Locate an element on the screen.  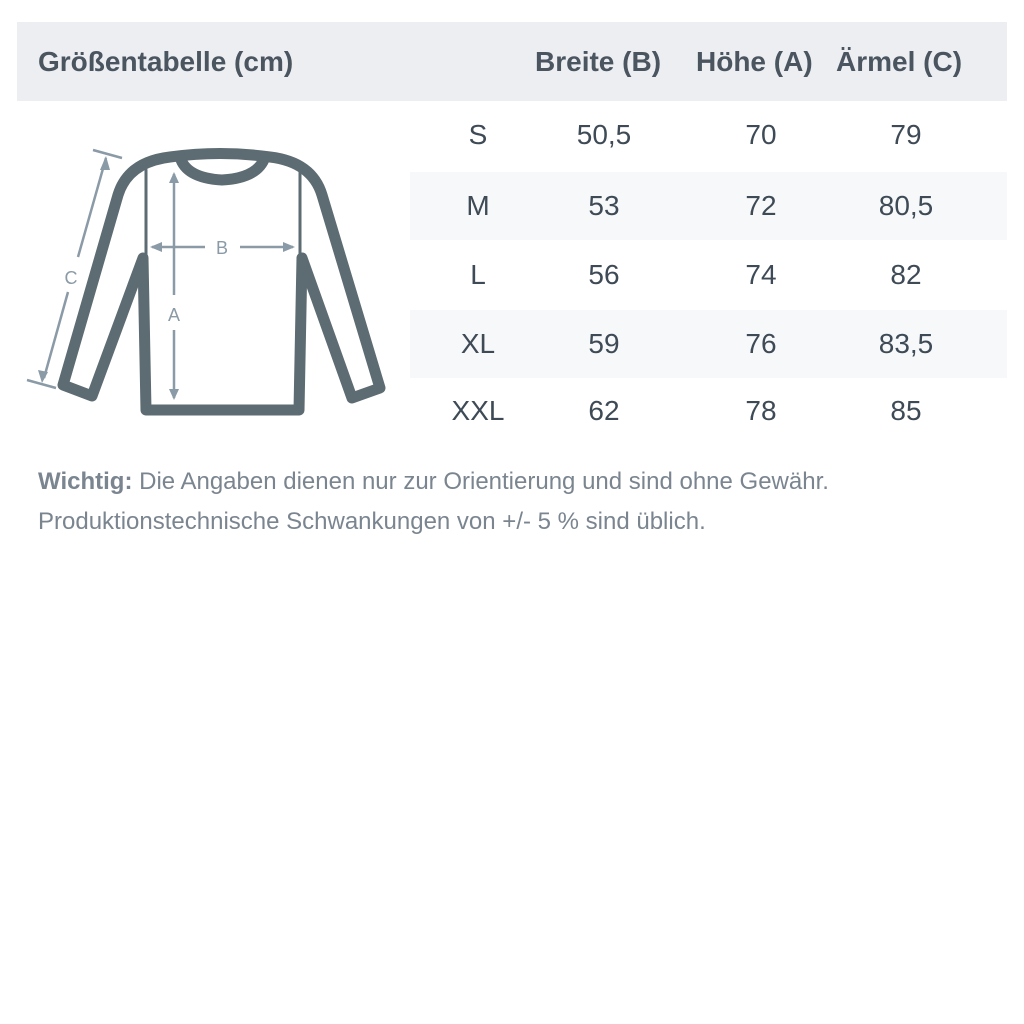
cell-c: 80,5 is located at coordinates (906, 205).